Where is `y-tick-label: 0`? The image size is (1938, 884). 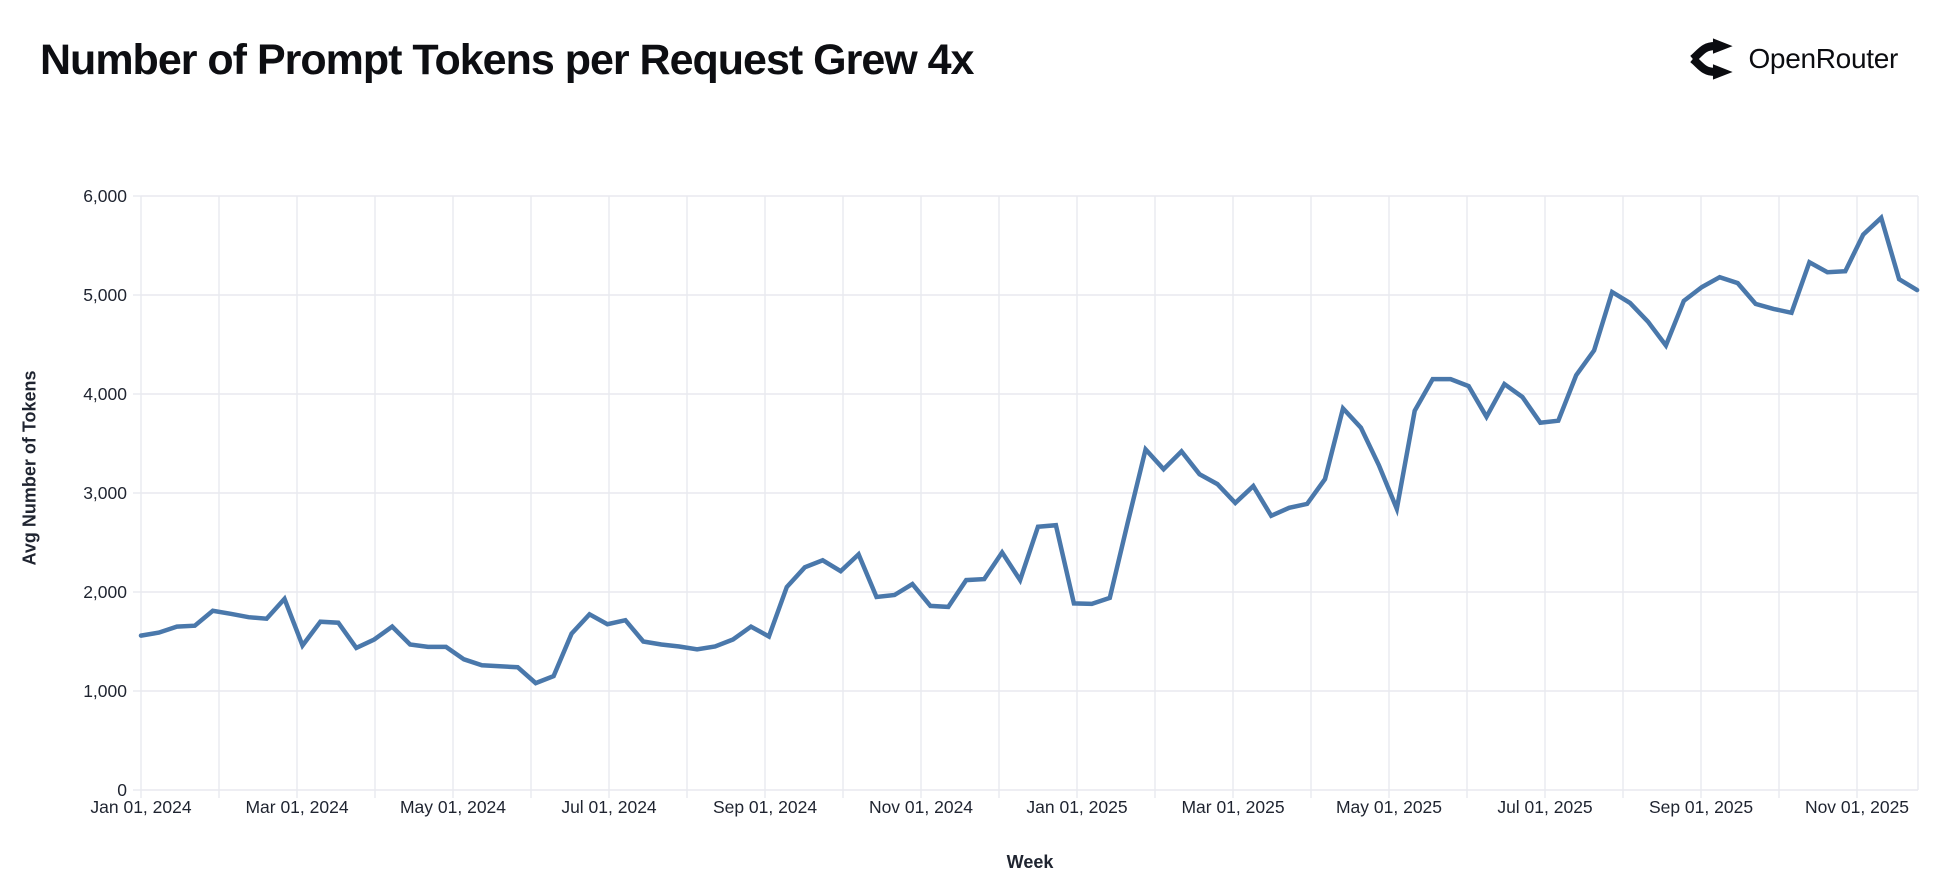
y-tick-label: 0 is located at coordinates (122, 790).